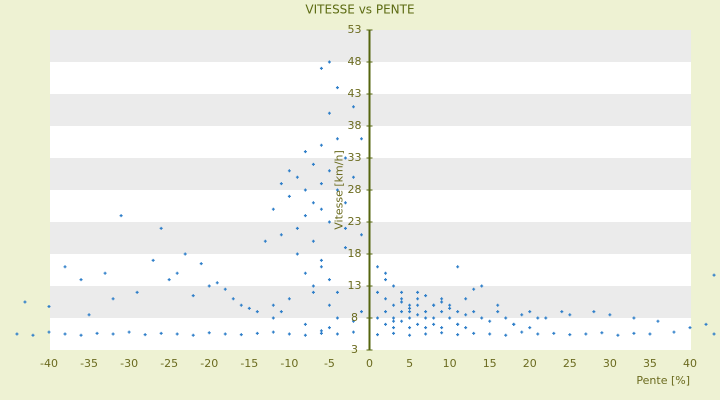  What do you see at coordinates (329, 363) in the screenshot?
I see `x-tick-label: -5` at bounding box center [329, 363].